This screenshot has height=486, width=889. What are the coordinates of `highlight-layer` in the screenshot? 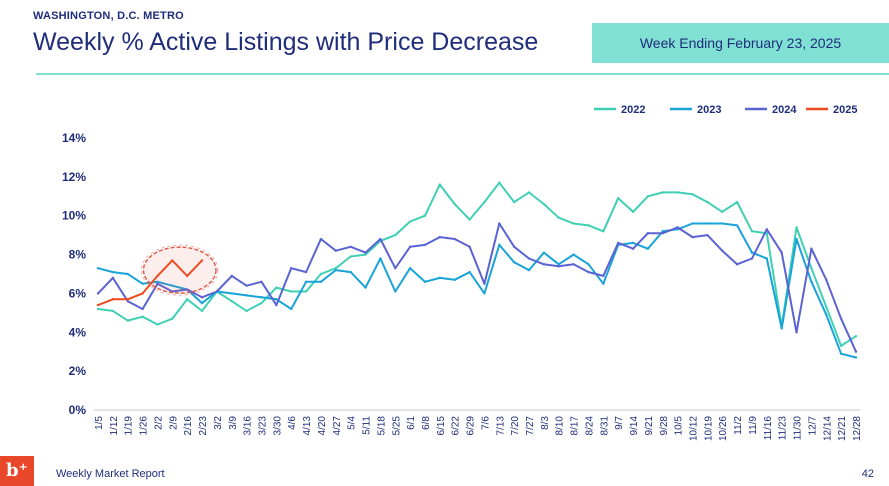 It's located at (180, 270).